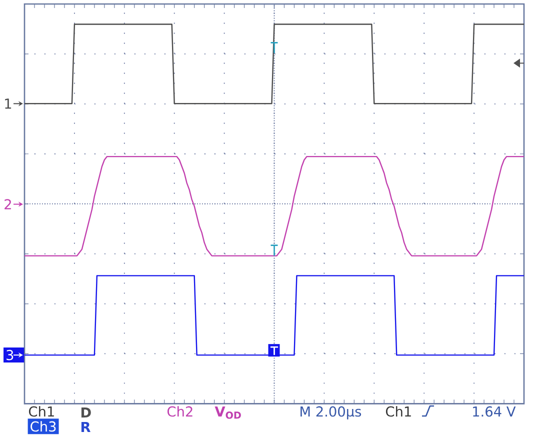  Describe the element at coordinates (179, 411) in the screenshot. I see `text: Ch2` at that location.